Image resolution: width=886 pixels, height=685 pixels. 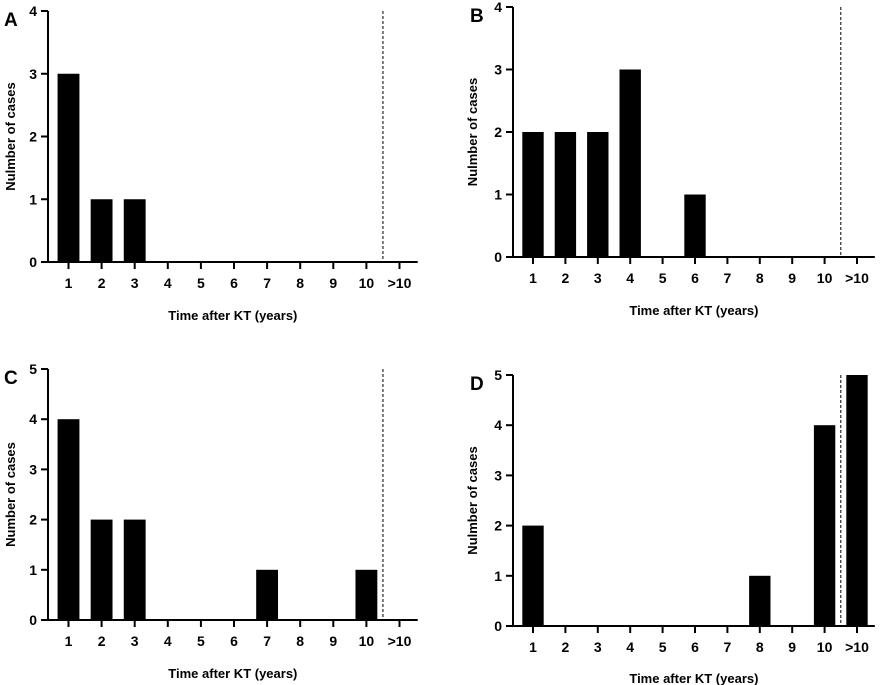 What do you see at coordinates (663, 278) in the screenshot?
I see `panel-b-x-tick-label: 5` at bounding box center [663, 278].